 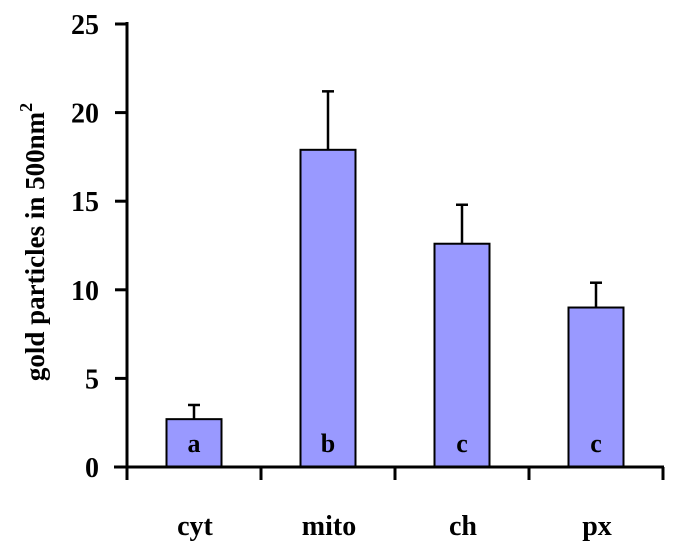 I want to click on y-axis-title-superscript: 2, so click(x=26, y=107).